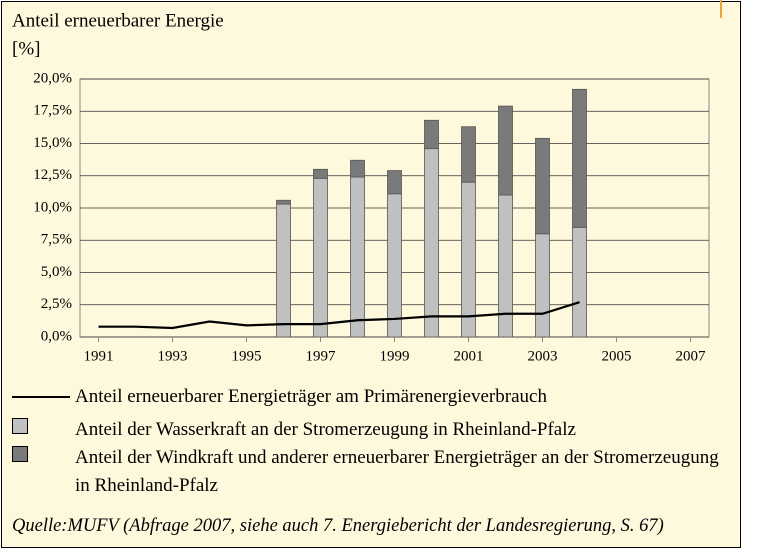  What do you see at coordinates (56, 336) in the screenshot?
I see `y-tick-label: 0,0%` at bounding box center [56, 336].